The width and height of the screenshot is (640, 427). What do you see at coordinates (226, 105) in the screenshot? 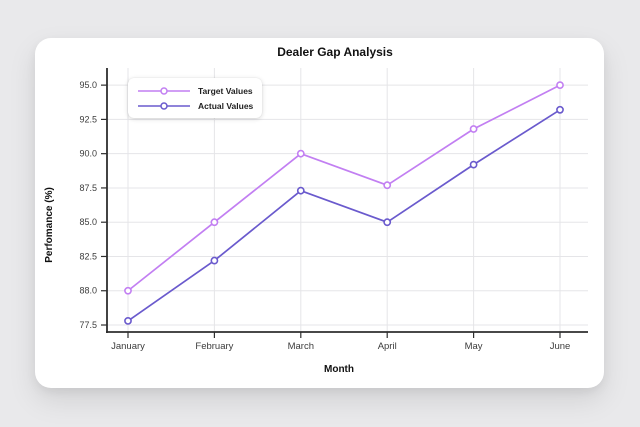
I see `legend-item-label: Actual Values` at bounding box center [226, 105].